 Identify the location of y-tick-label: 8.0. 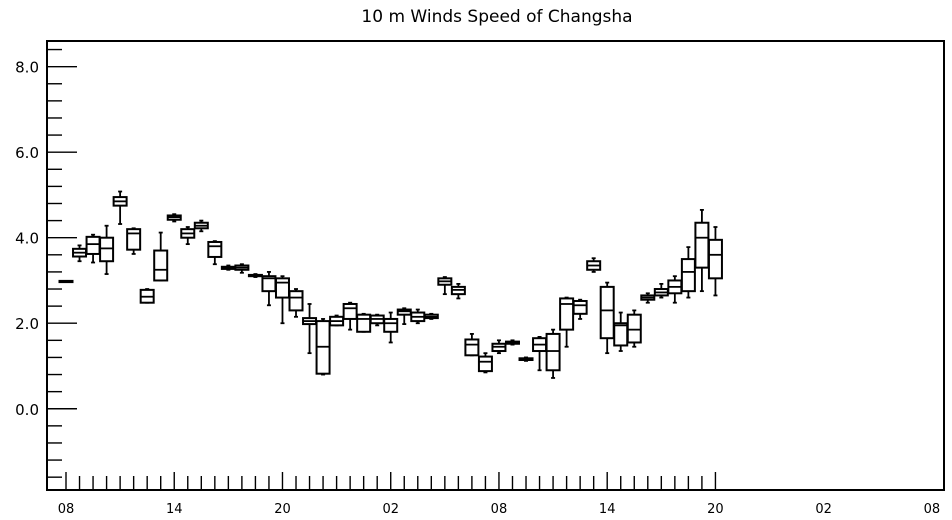
(27, 68).